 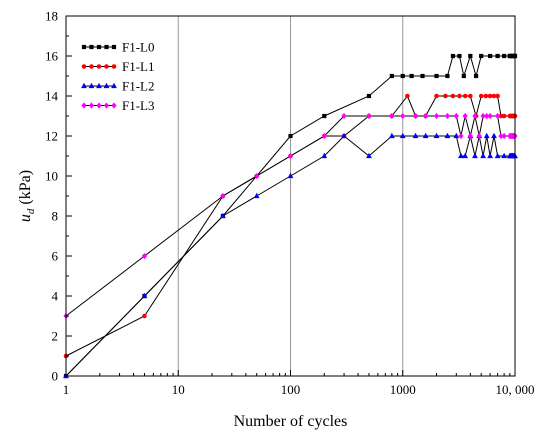 I want to click on legend-item: F1-L2, so click(x=118, y=86).